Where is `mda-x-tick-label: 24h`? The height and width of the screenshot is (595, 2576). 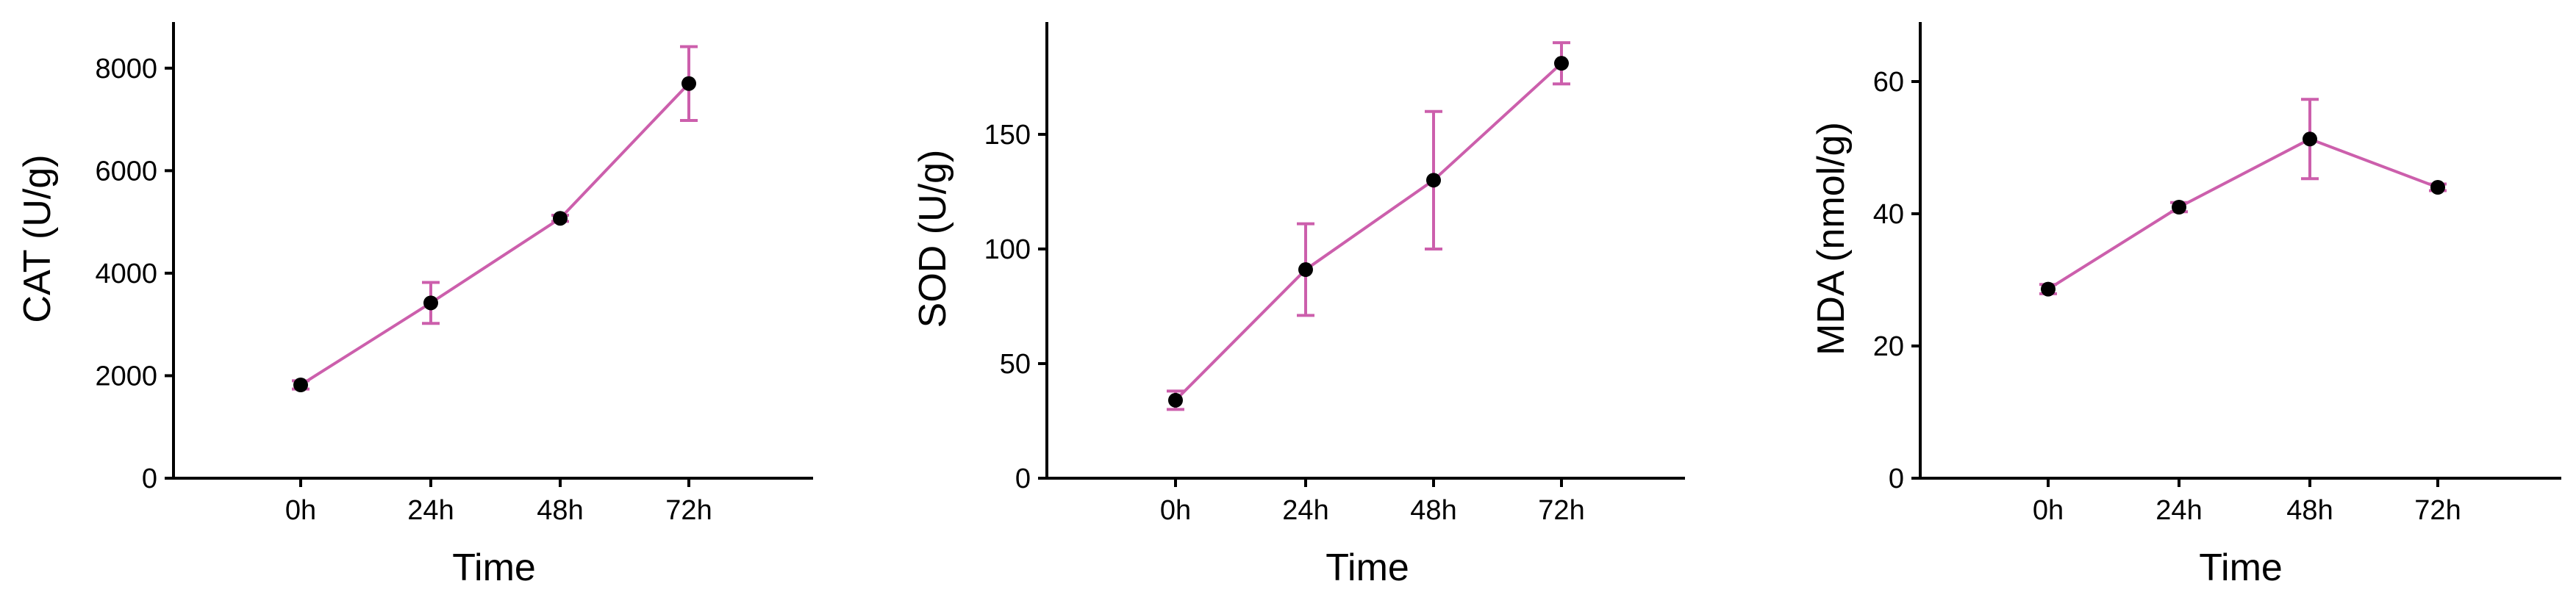
mda-x-tick-label: 24h is located at coordinates (2178, 511).